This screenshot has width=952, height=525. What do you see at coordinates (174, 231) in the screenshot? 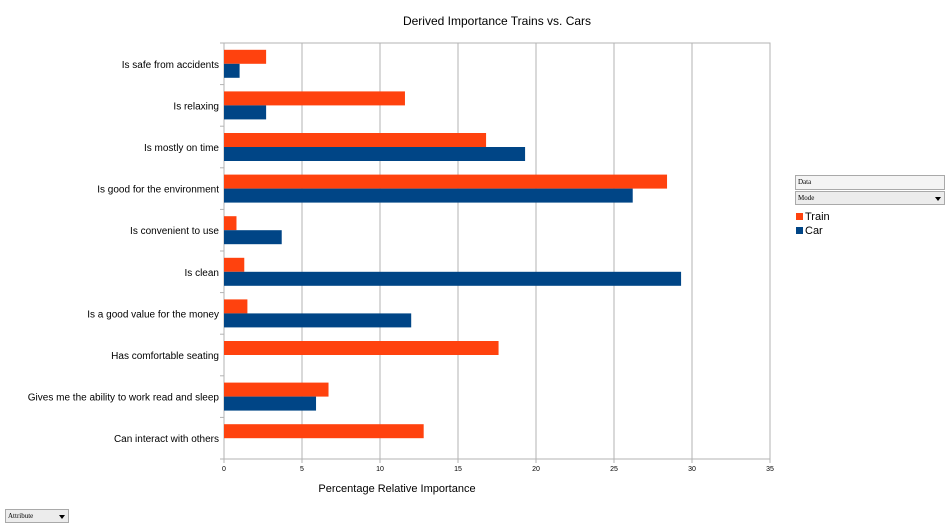
I see `category-label: Is convenient to use` at bounding box center [174, 231].